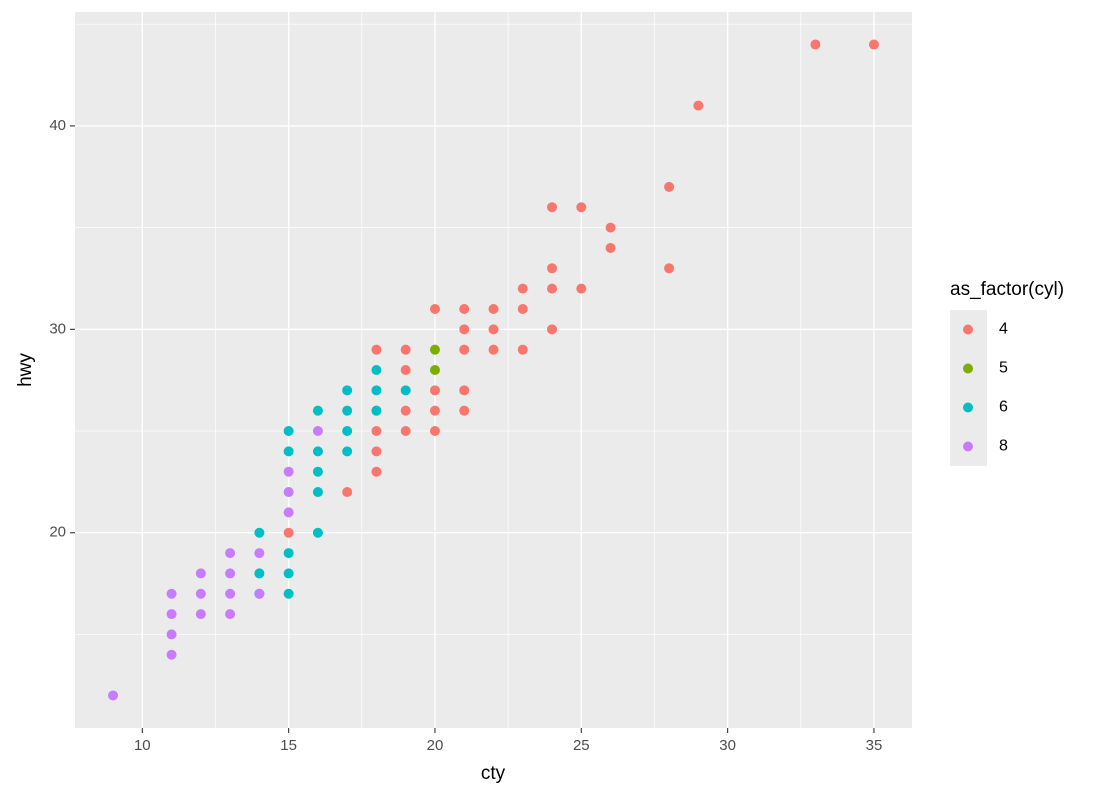 The width and height of the screenshot is (1120, 800). What do you see at coordinates (1007, 289) in the screenshot?
I see `legend-title: as_factor(cyl)` at bounding box center [1007, 289].